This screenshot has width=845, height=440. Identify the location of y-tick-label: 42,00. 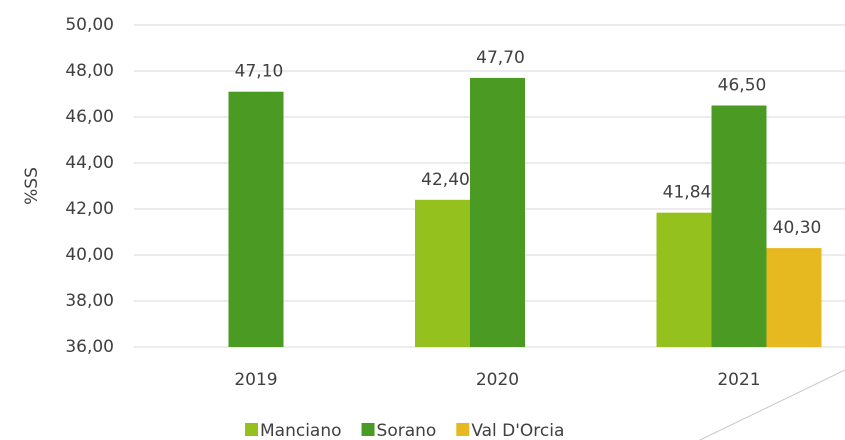
(89, 209).